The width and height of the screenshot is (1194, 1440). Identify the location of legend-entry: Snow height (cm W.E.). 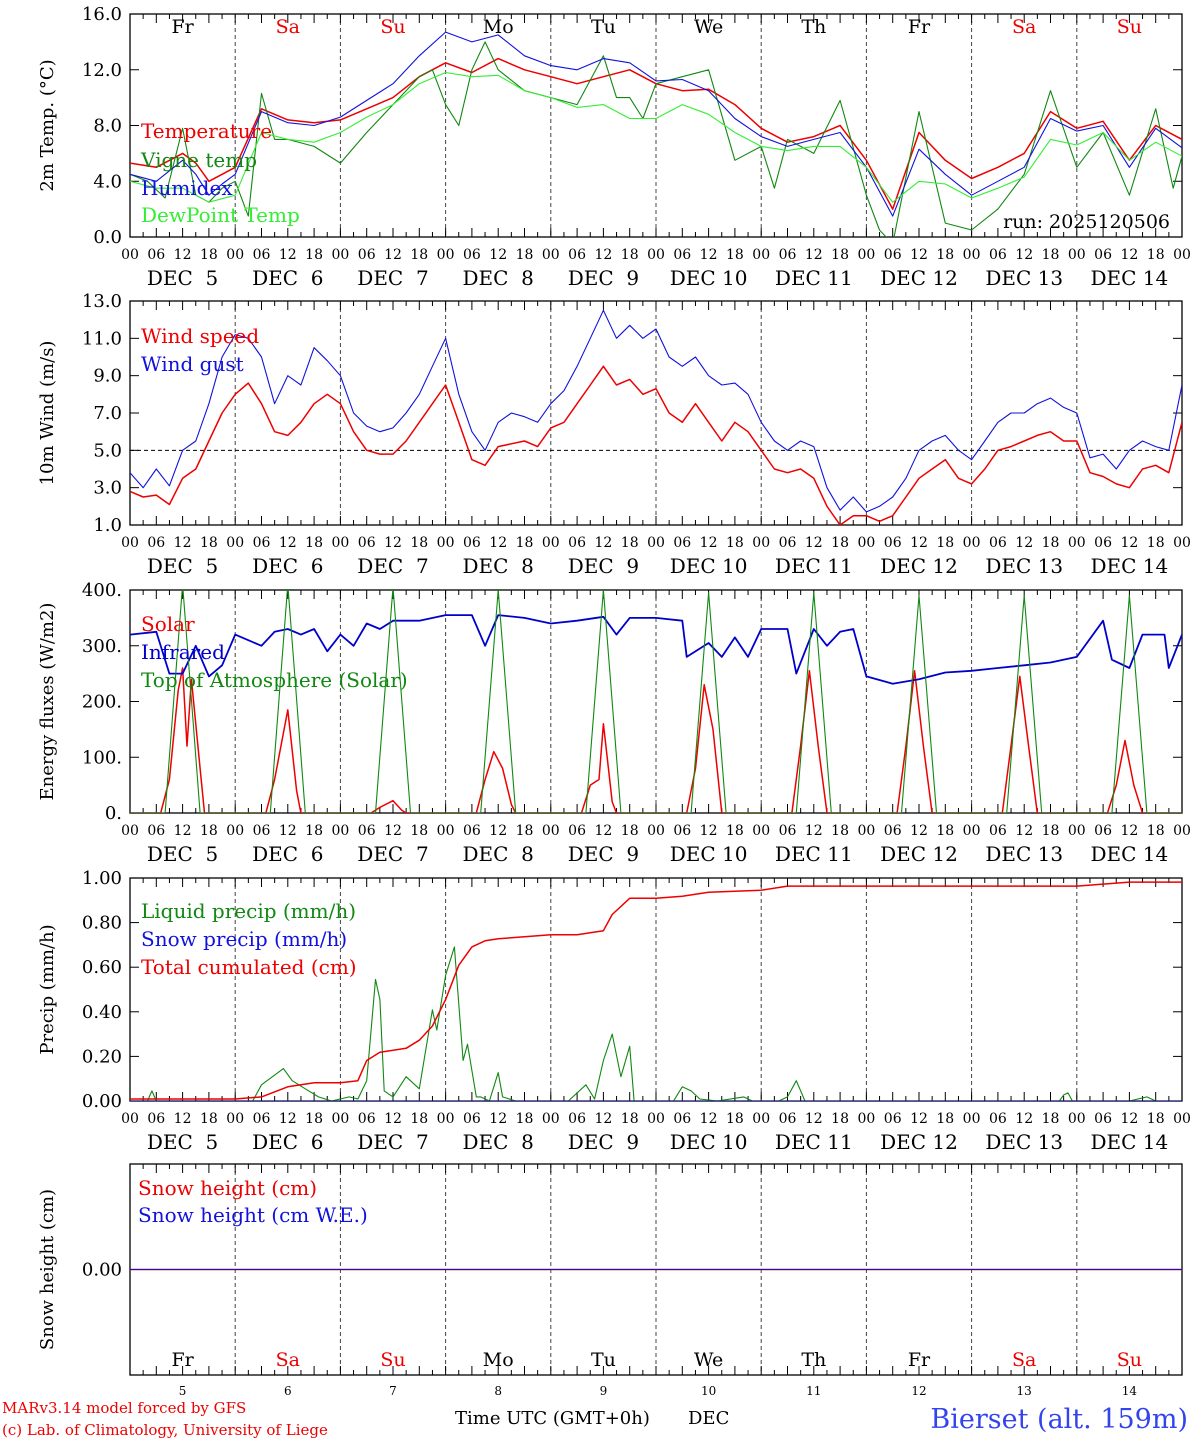
(253, 1215).